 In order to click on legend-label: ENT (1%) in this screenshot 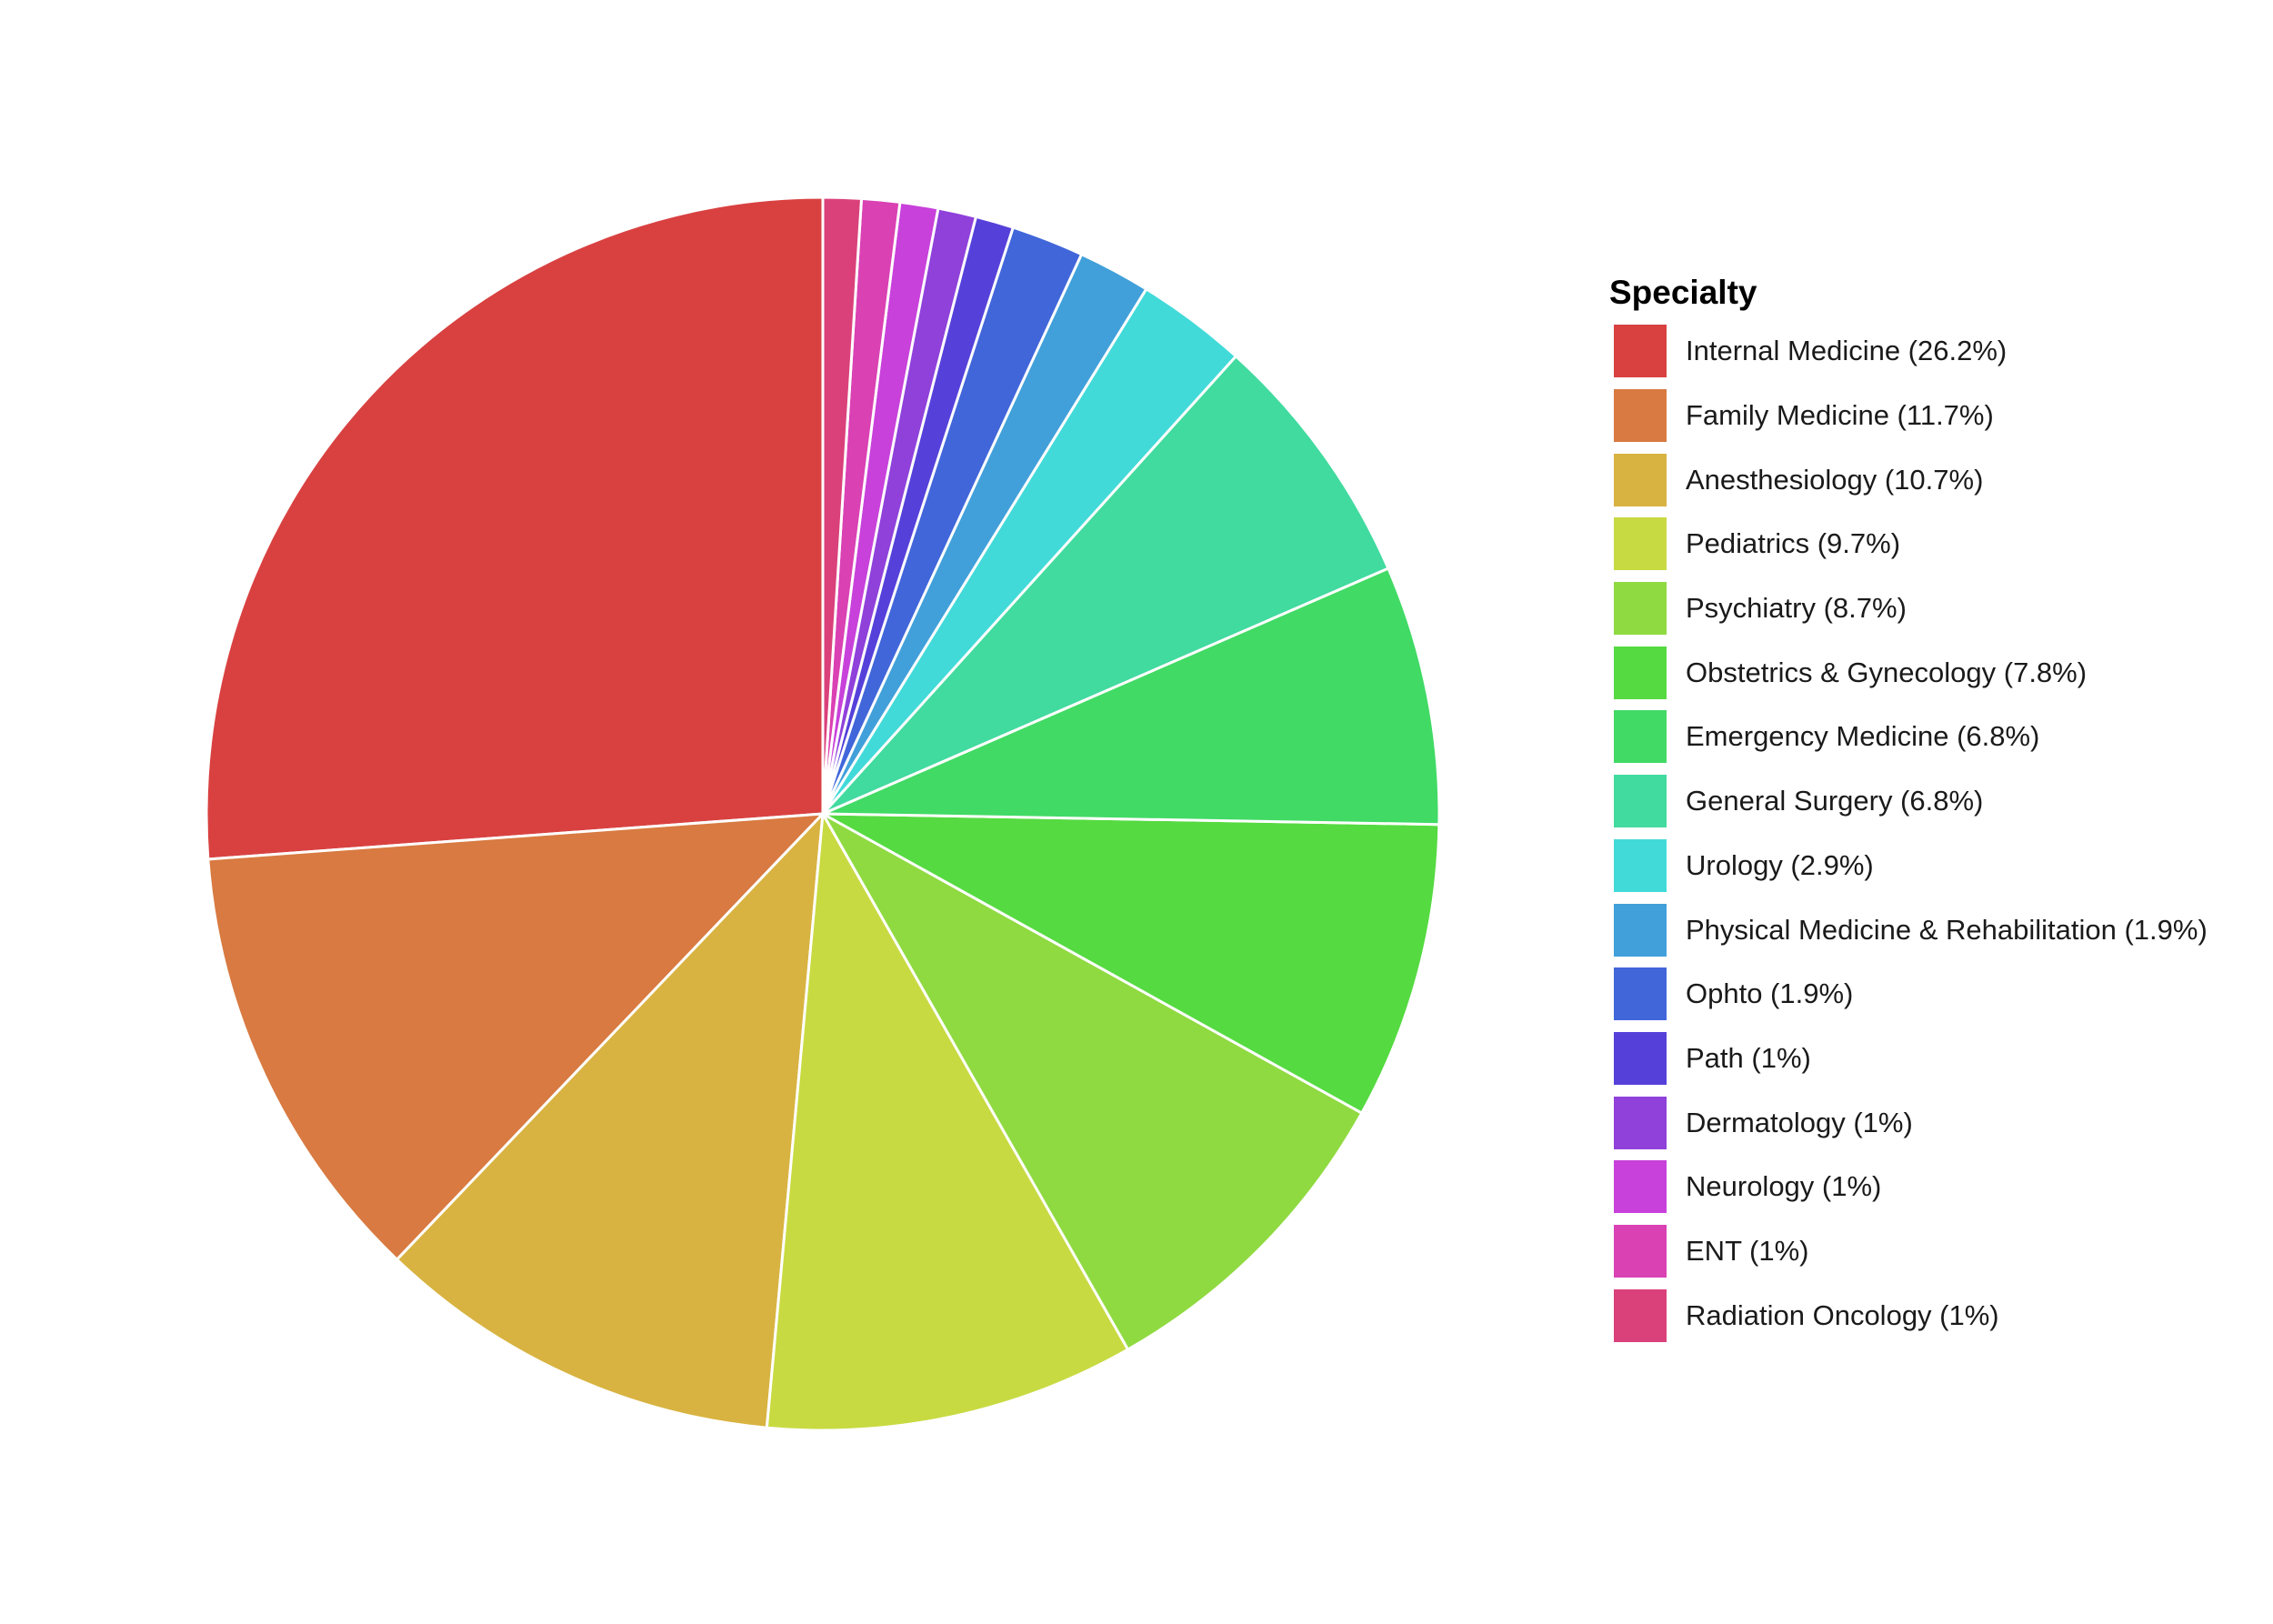, I will do `click(1747, 1250)`.